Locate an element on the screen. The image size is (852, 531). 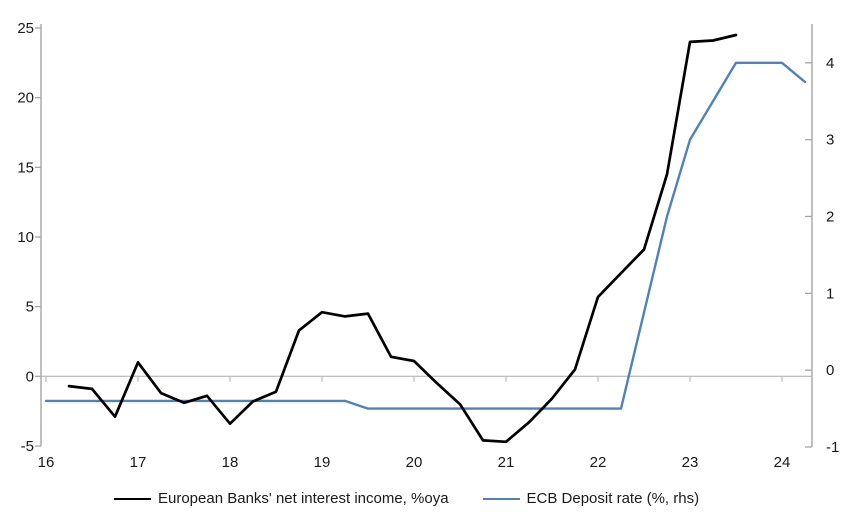
right-axis-tick-label: 2 is located at coordinates (830, 216).